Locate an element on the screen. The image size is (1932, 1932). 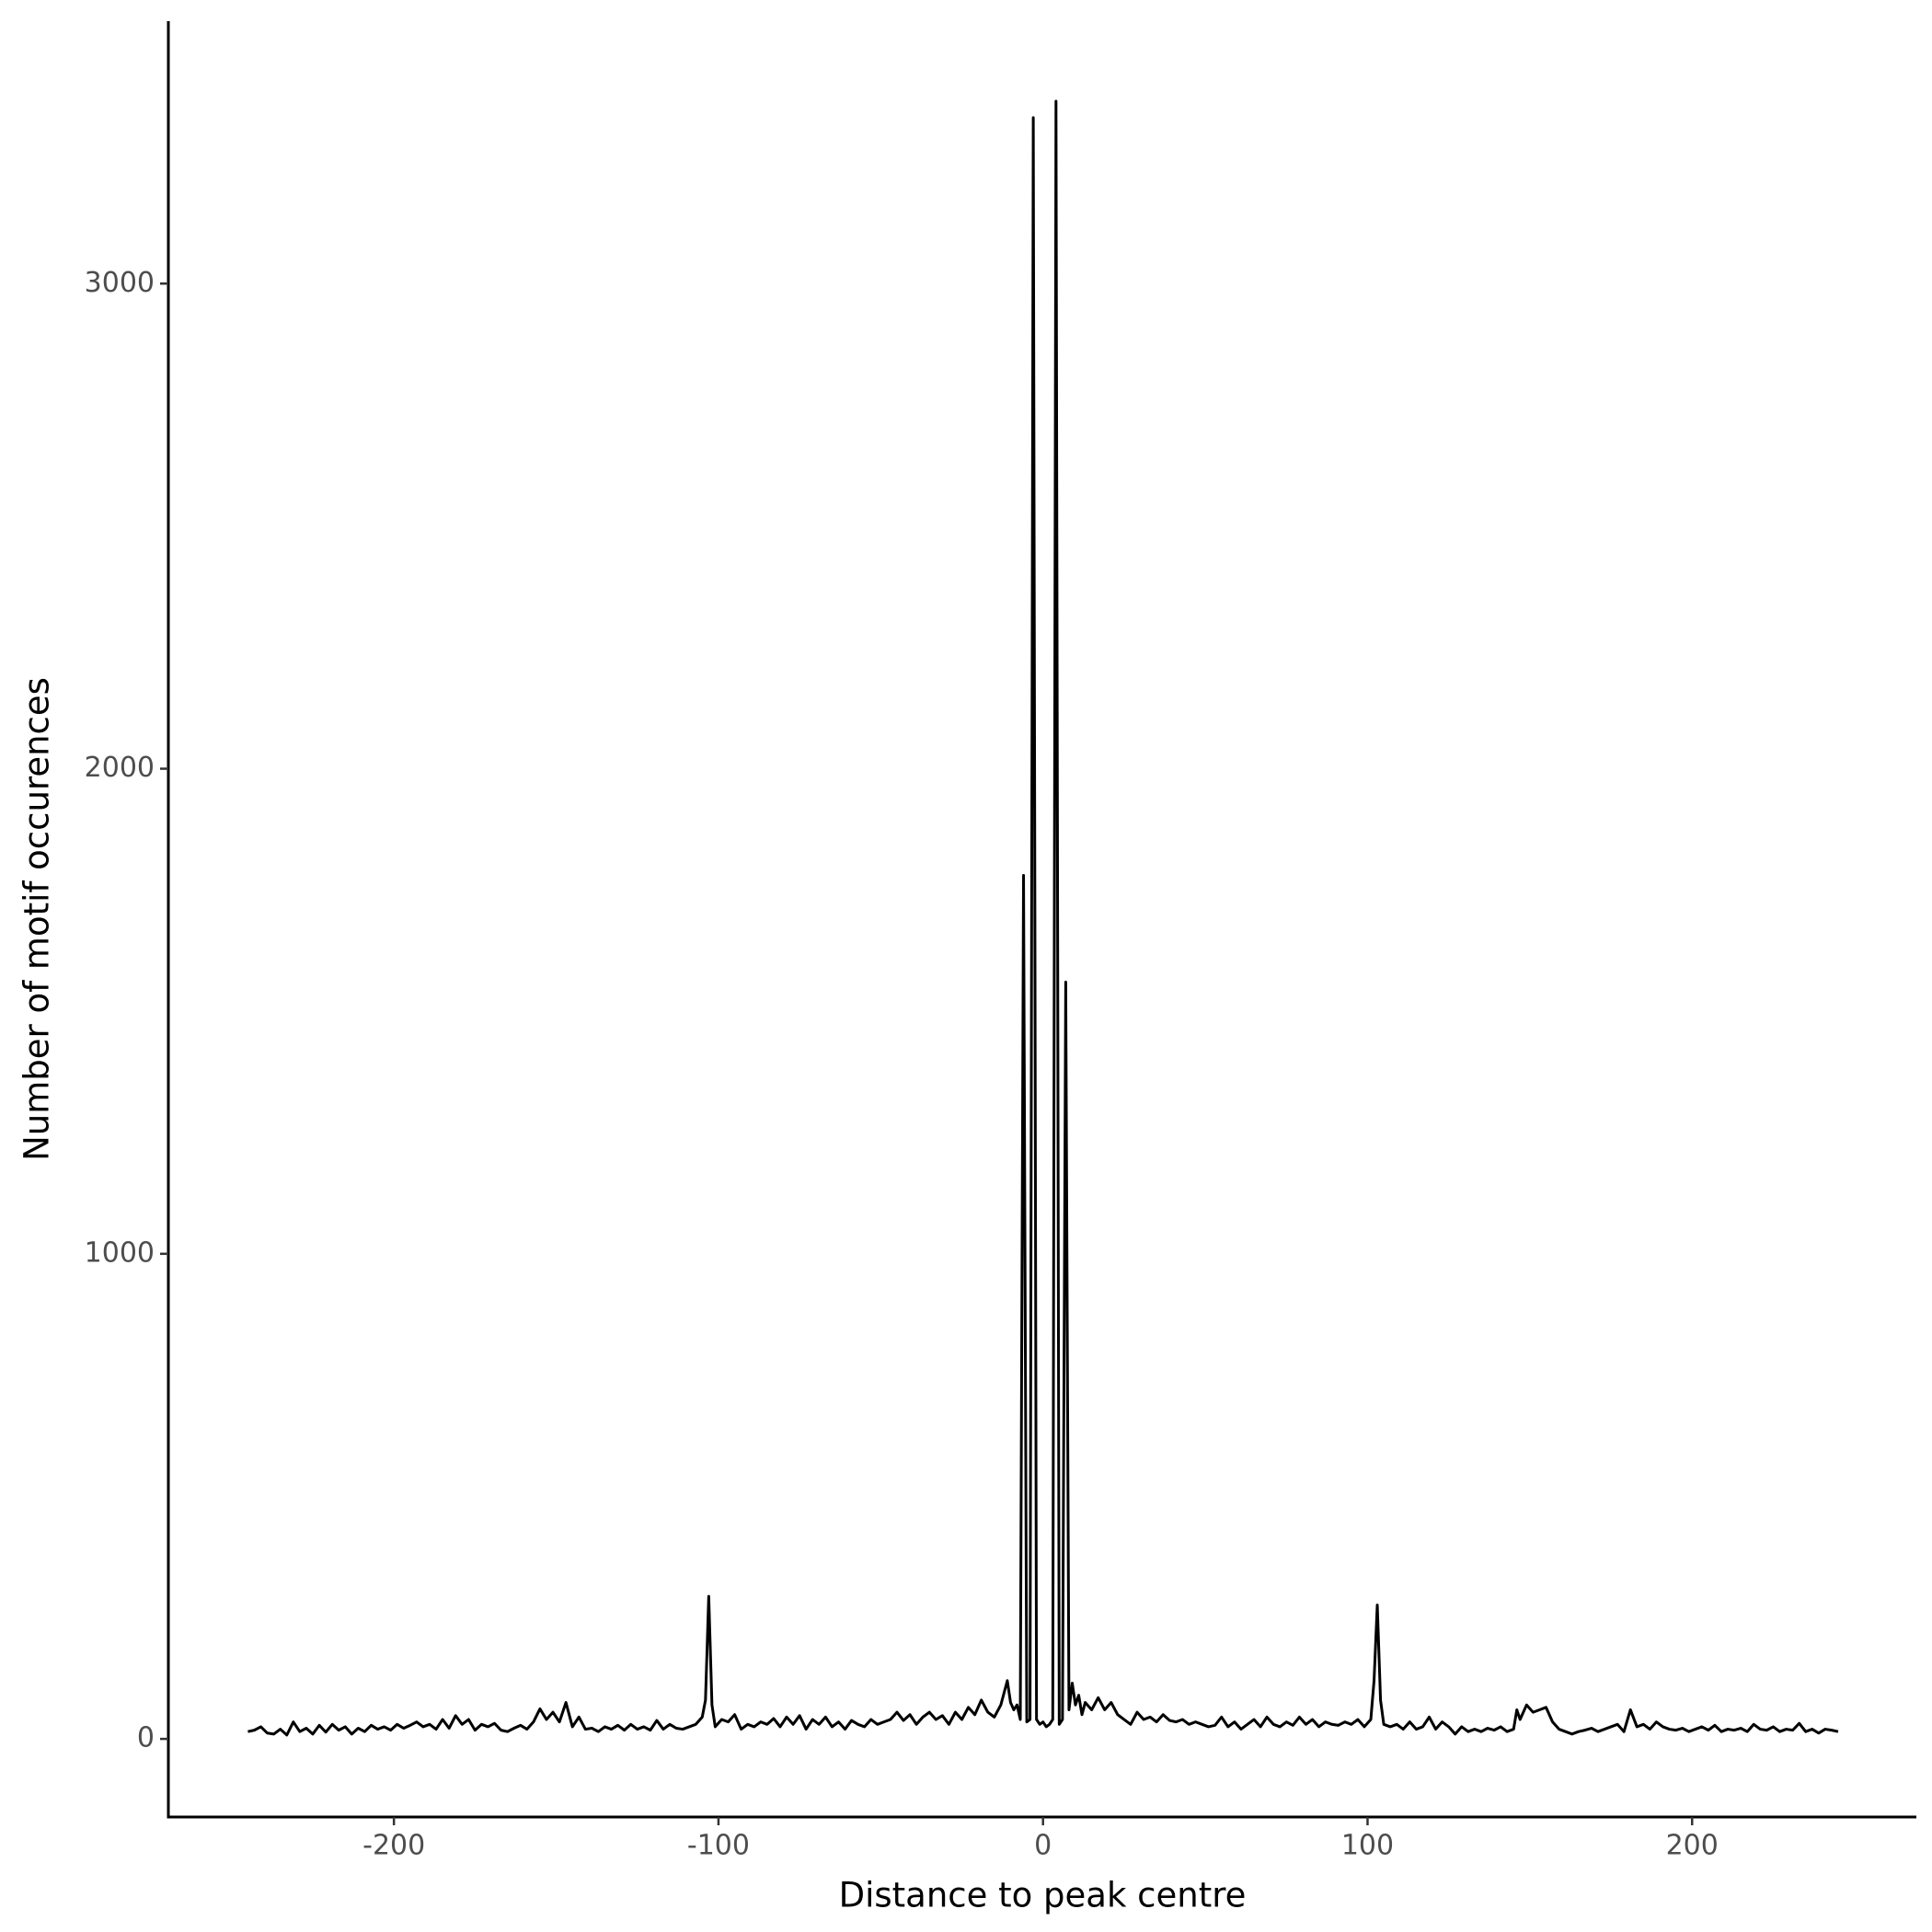
y-axis-title: Number of motif occurences is located at coordinates (37, 919).